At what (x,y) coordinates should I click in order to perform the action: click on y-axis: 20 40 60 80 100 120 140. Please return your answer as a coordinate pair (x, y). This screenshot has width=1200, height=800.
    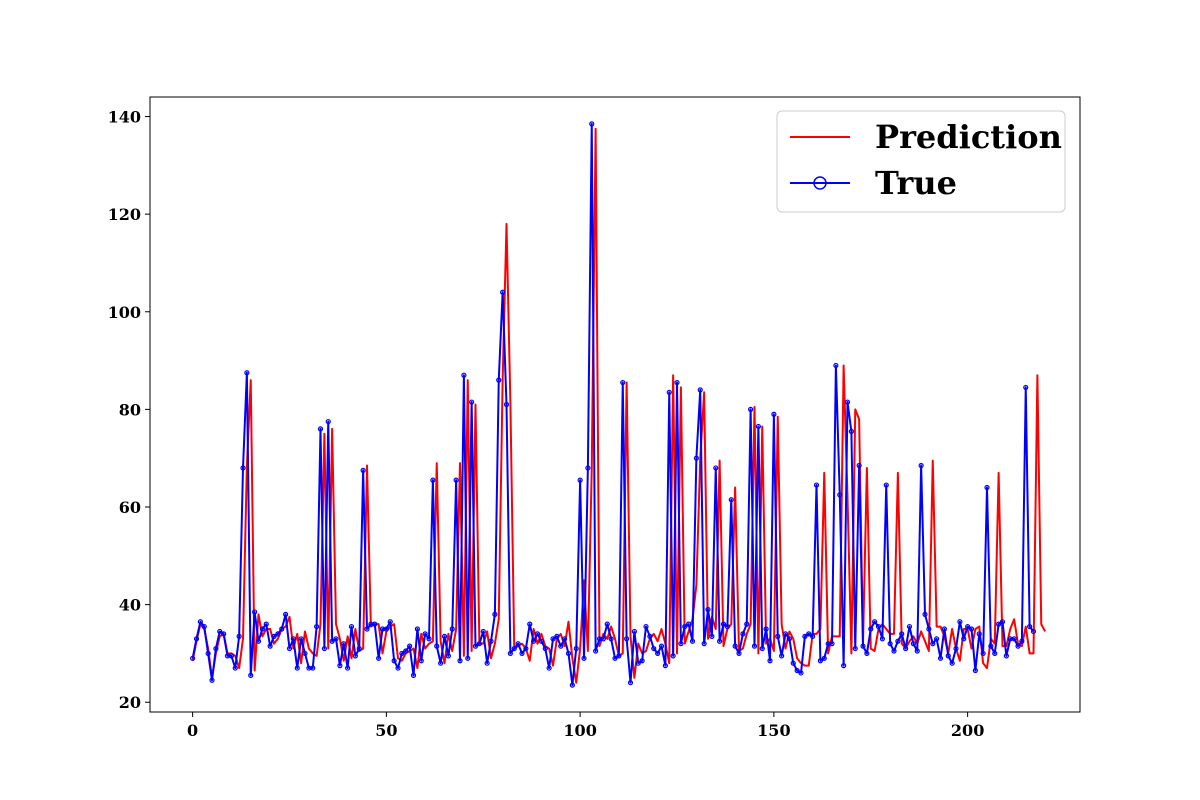
    Looking at the image, I should click on (129, 410).